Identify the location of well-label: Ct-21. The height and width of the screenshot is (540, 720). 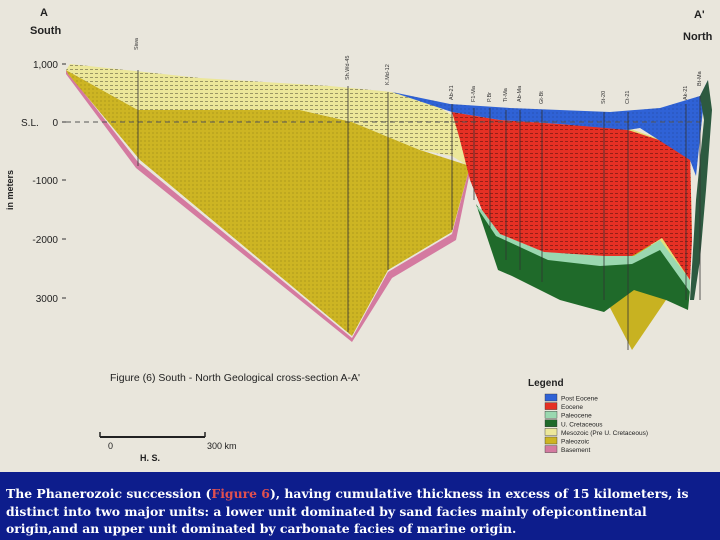
(628, 97).